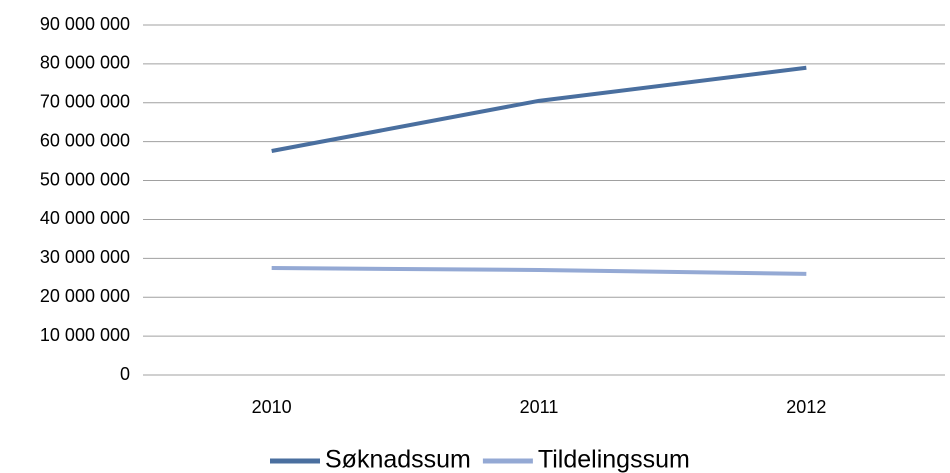 The height and width of the screenshot is (473, 950). What do you see at coordinates (85, 63) in the screenshot?
I see `y-tick-label: 80 000 000` at bounding box center [85, 63].